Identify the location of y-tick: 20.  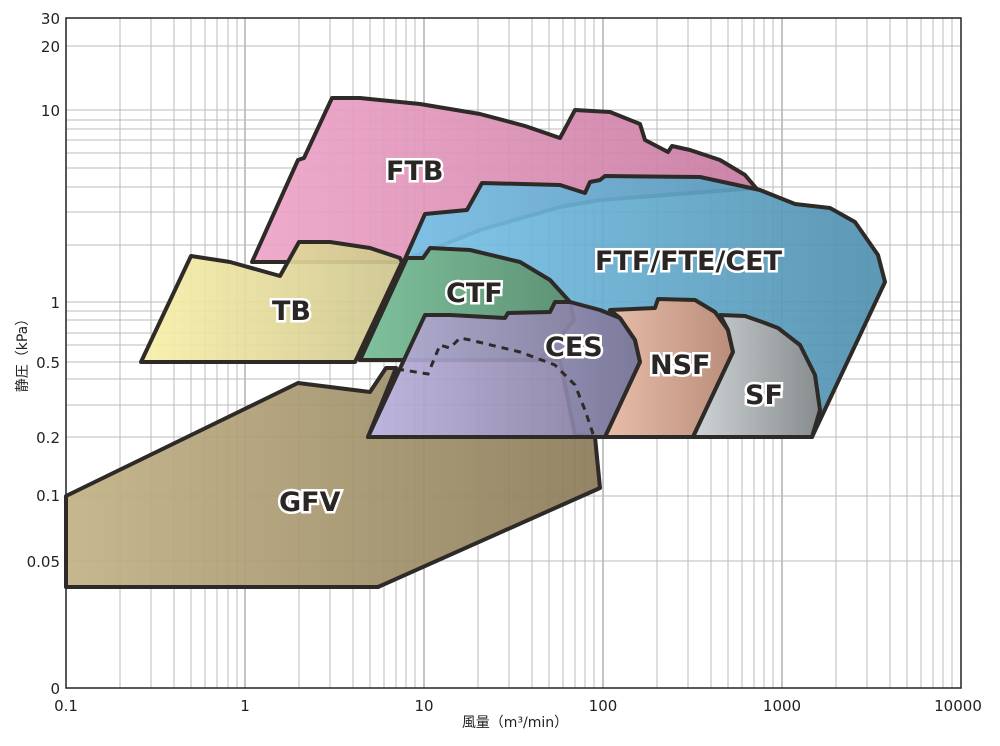
(50, 47).